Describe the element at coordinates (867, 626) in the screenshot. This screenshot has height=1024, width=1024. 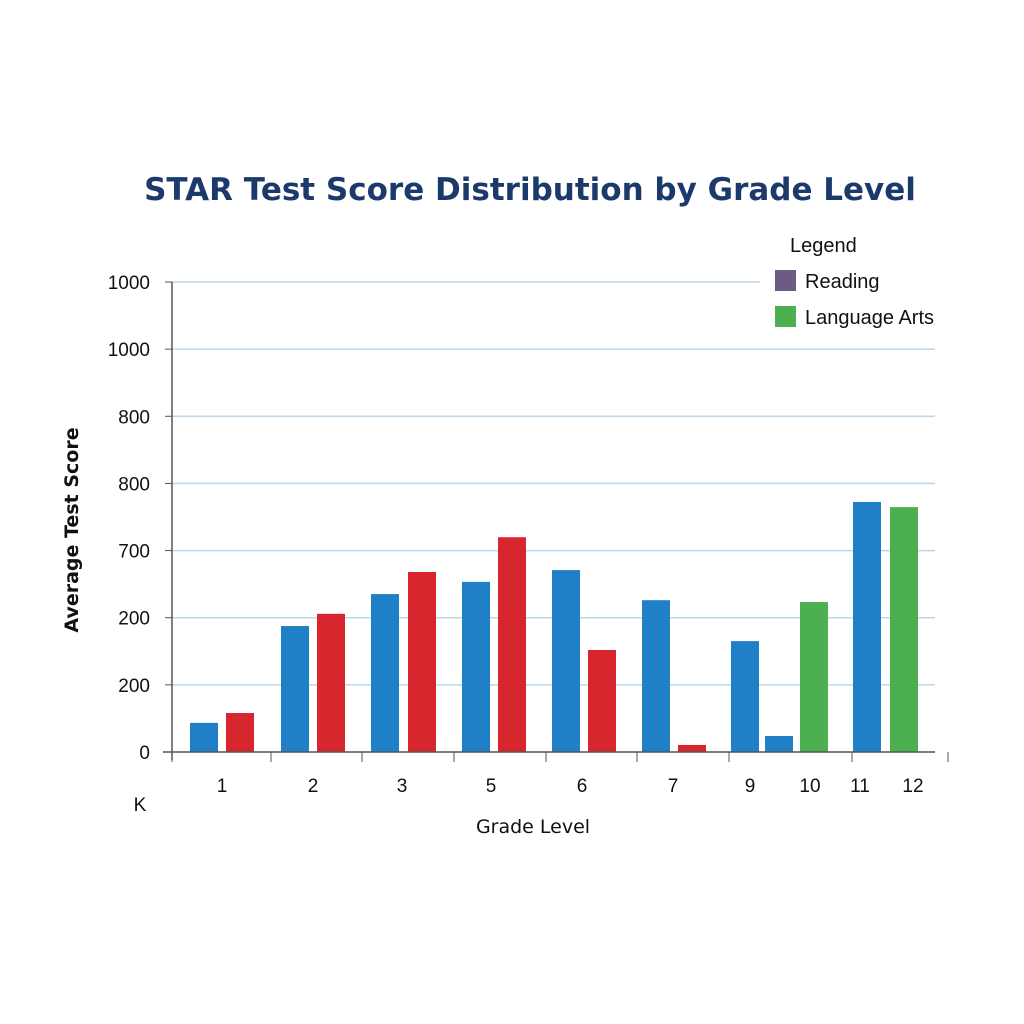
I see `bar-grade-11-blue` at that location.